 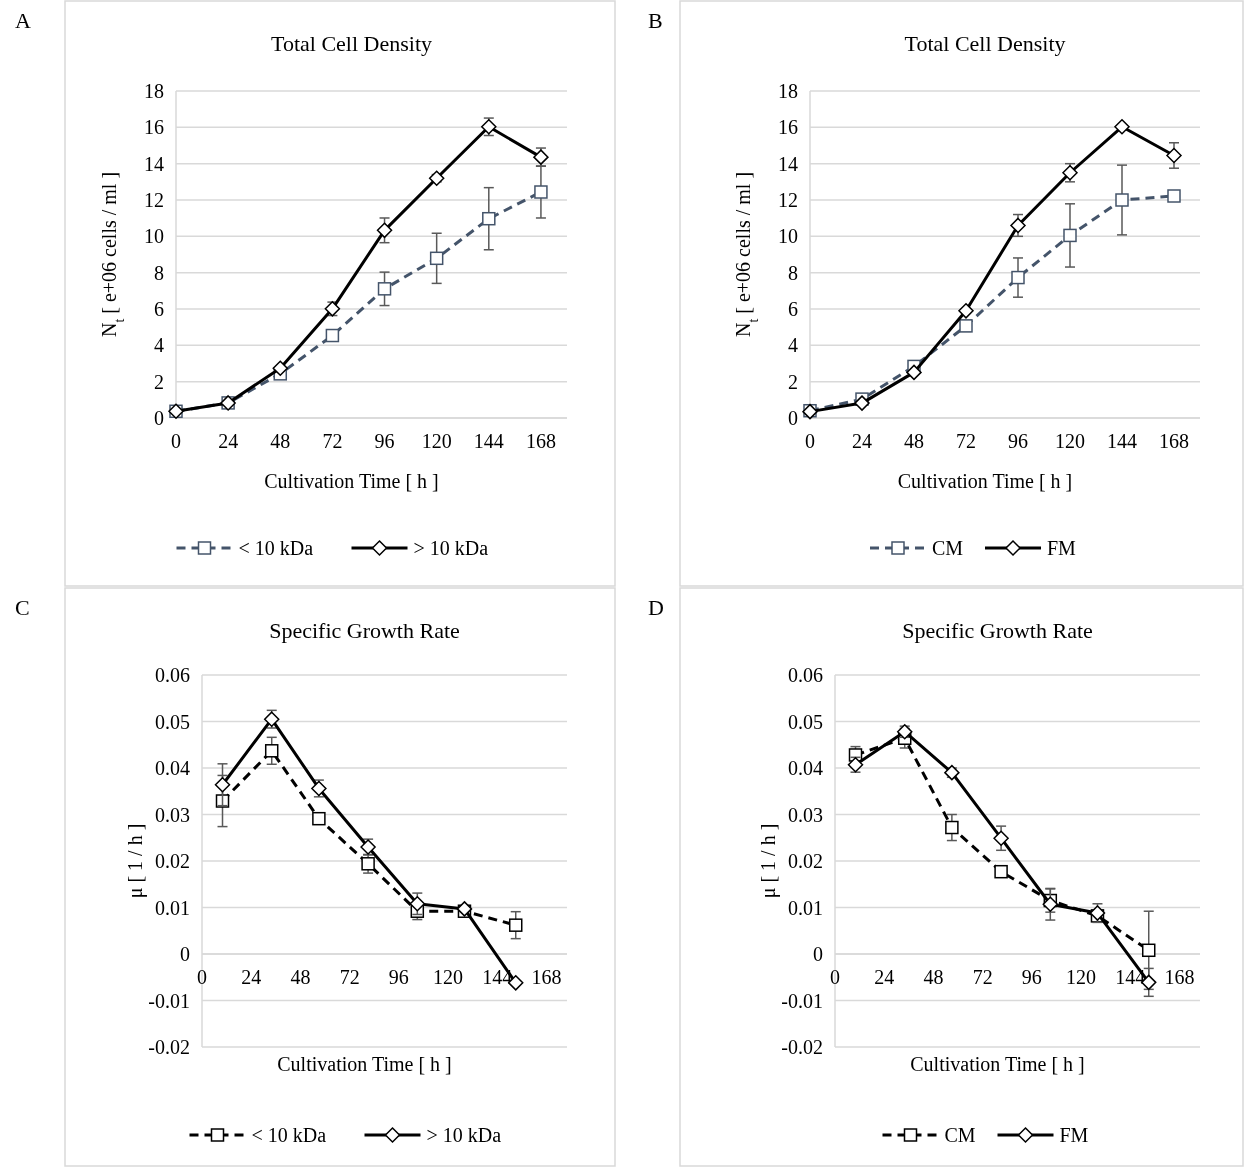 I want to click on text: C, so click(x=22, y=607).